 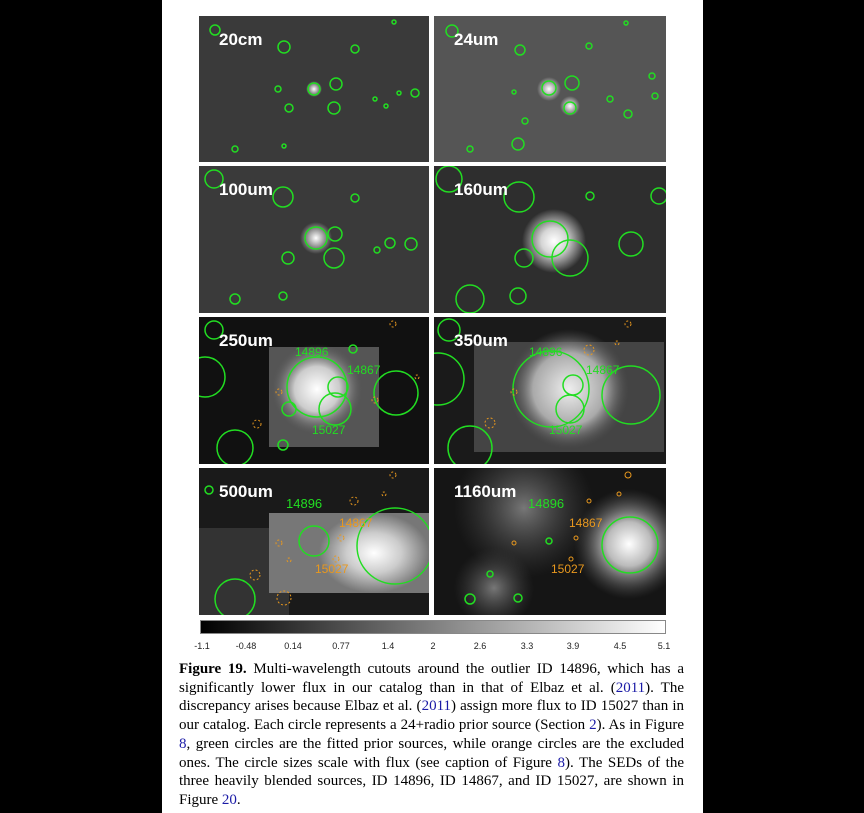 I want to click on section-link: 2, so click(x=593, y=725).